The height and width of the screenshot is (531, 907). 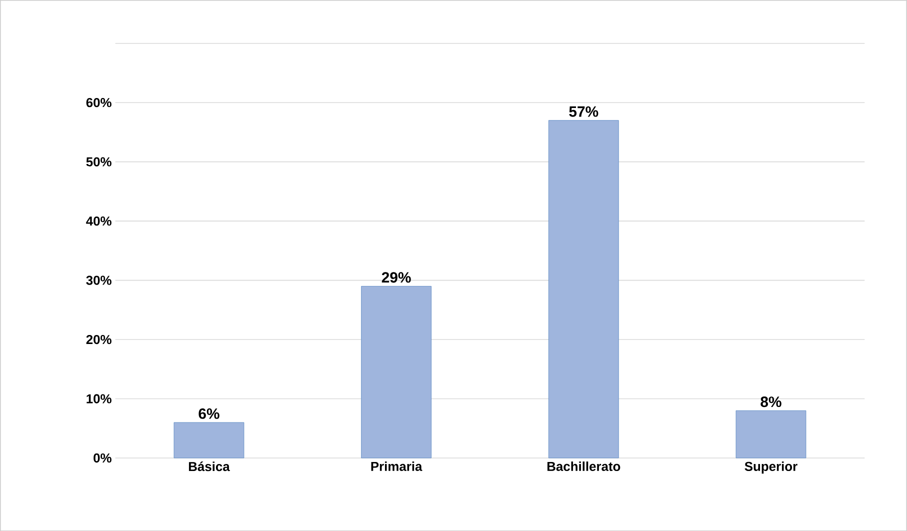 I want to click on x-tick-label: Básica, so click(x=209, y=466).